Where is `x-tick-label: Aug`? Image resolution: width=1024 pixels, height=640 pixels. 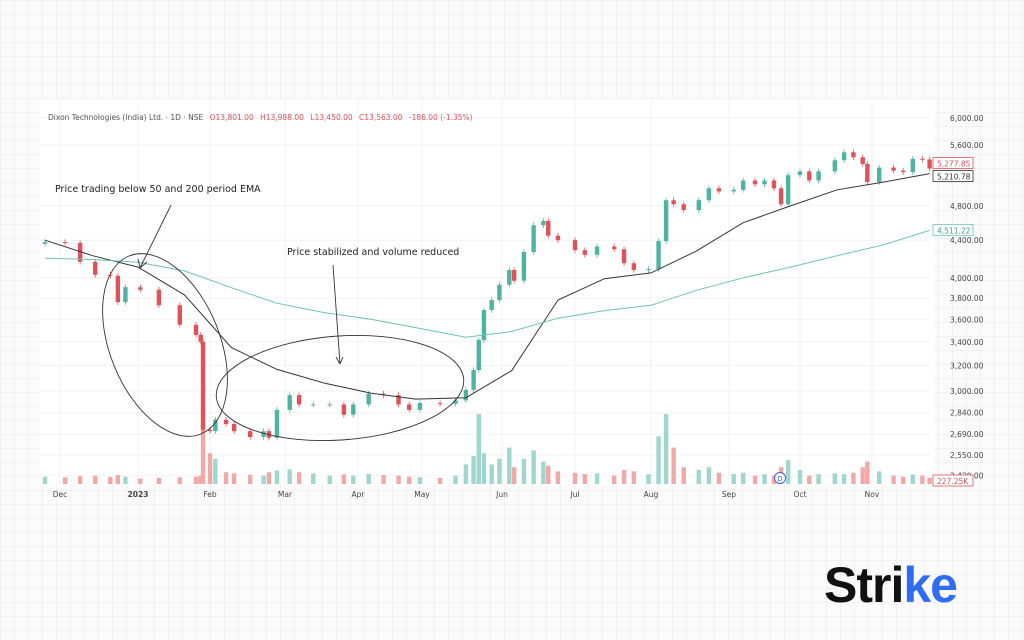 x-tick-label: Aug is located at coordinates (651, 494).